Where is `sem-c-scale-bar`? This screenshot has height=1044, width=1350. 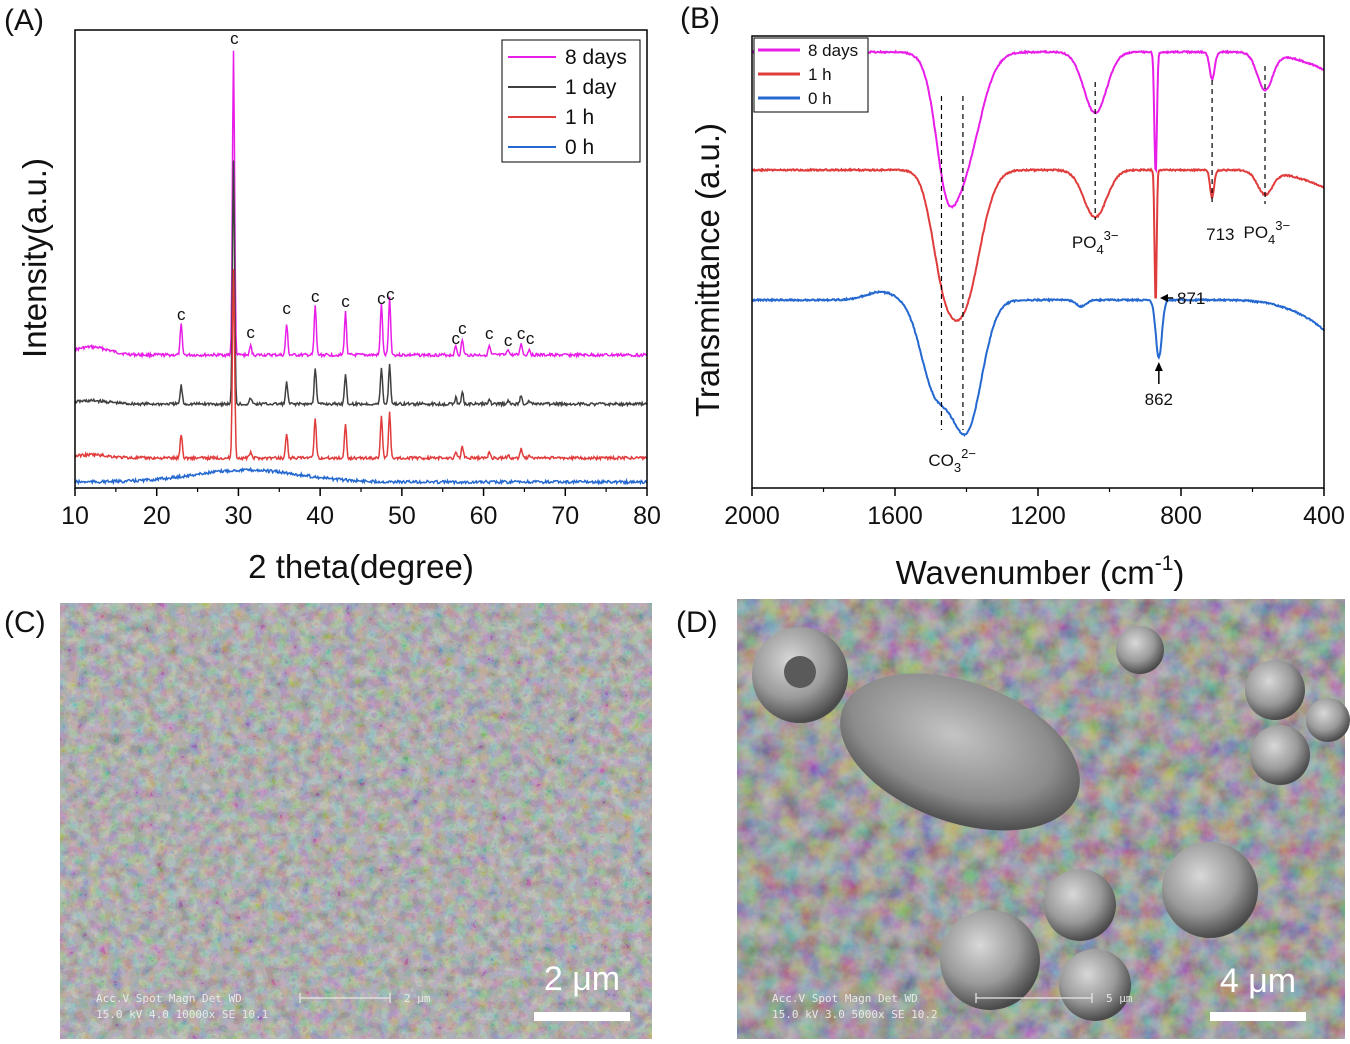
sem-c-scale-bar is located at coordinates (582, 1016).